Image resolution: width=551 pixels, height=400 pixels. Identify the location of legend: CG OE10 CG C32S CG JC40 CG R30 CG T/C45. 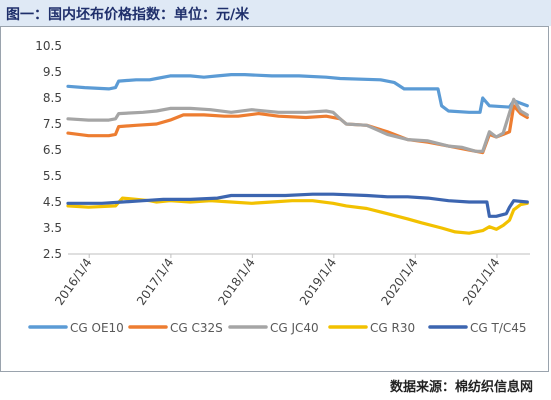
(277, 328).